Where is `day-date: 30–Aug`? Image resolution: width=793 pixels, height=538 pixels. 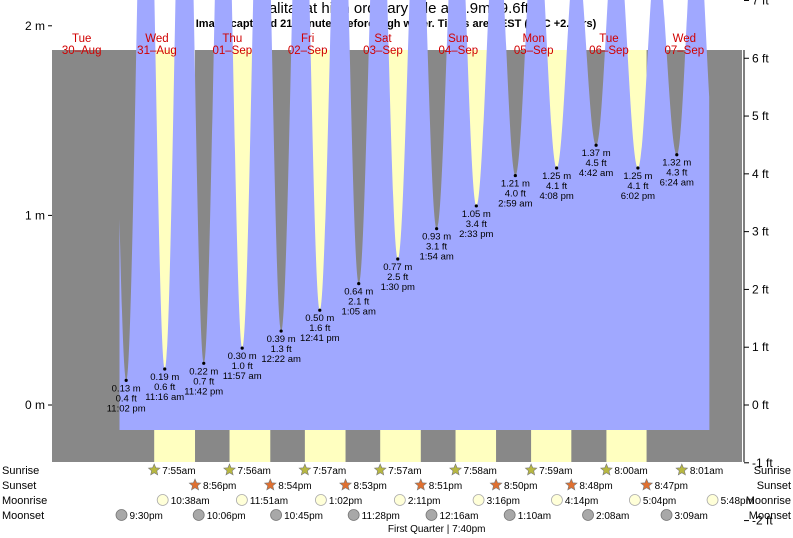
day-date: 30–Aug is located at coordinates (82, 51).